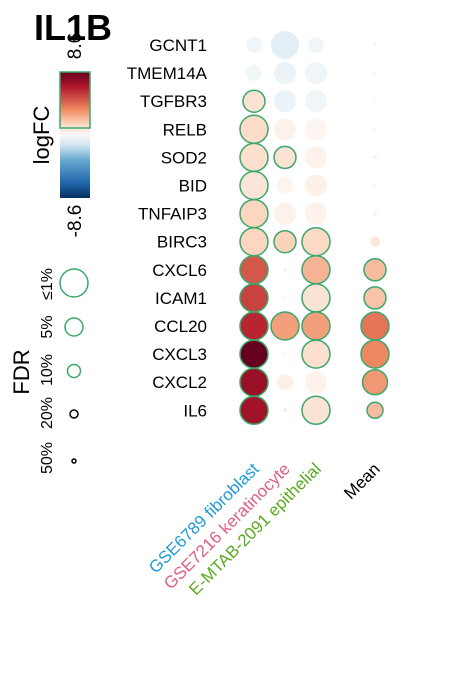 This screenshot has width=450, height=690. What do you see at coordinates (227, 526) in the screenshot?
I see `column-label: GSE7216 keratinocyte` at bounding box center [227, 526].